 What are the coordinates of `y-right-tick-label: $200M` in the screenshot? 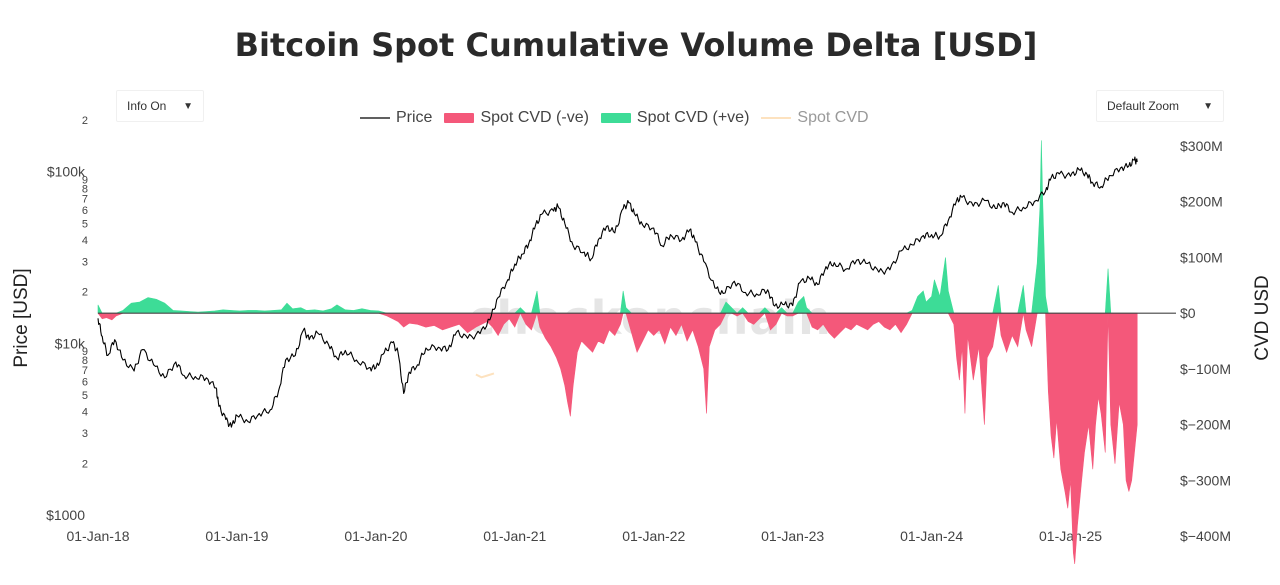 It's located at (1201, 202).